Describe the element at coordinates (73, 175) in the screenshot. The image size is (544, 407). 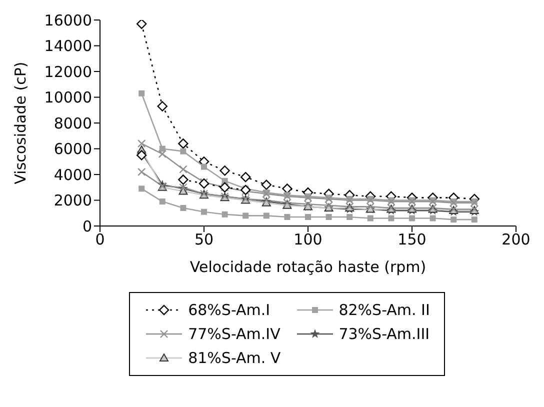
I see `y-tick-label: 4000` at that location.